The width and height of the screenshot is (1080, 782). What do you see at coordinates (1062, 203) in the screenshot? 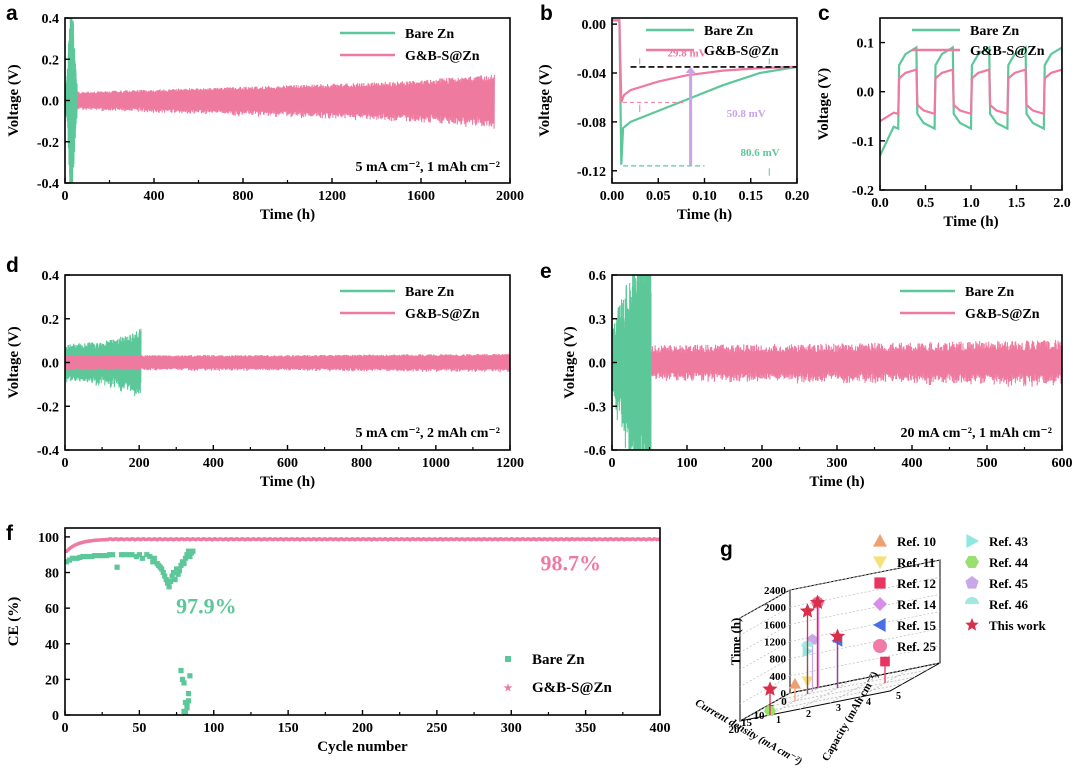
I see `xtick-label-c: 2.0` at bounding box center [1062, 203].